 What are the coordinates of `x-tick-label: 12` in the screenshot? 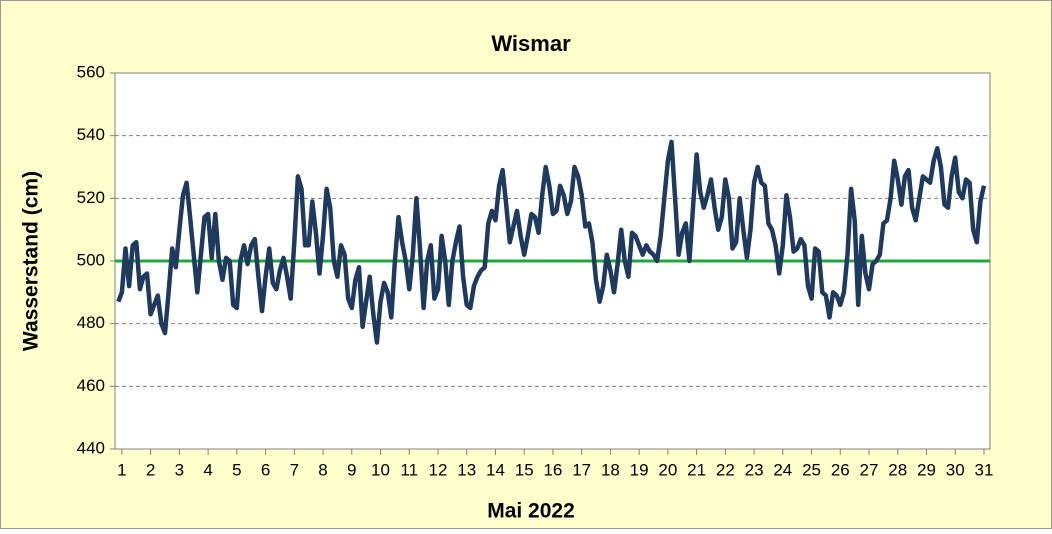 It's located at (438, 469).